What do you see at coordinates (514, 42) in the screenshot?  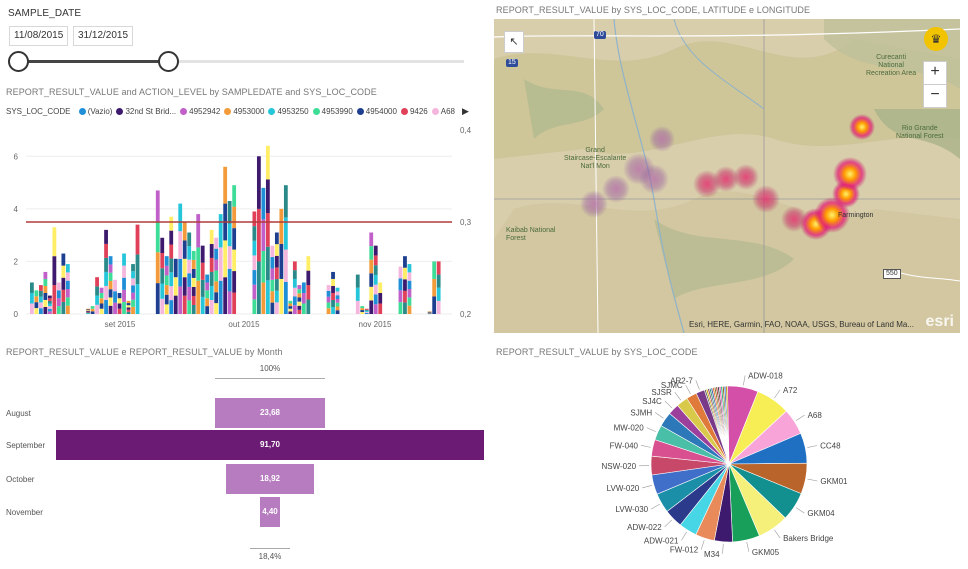 I see `select-cursor-icon: ↖` at bounding box center [514, 42].